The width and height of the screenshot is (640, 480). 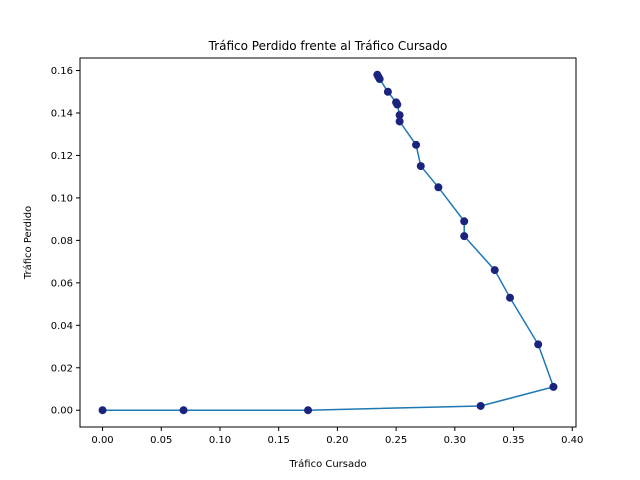 I want to click on x-tick-label: 0.25, so click(x=396, y=440).